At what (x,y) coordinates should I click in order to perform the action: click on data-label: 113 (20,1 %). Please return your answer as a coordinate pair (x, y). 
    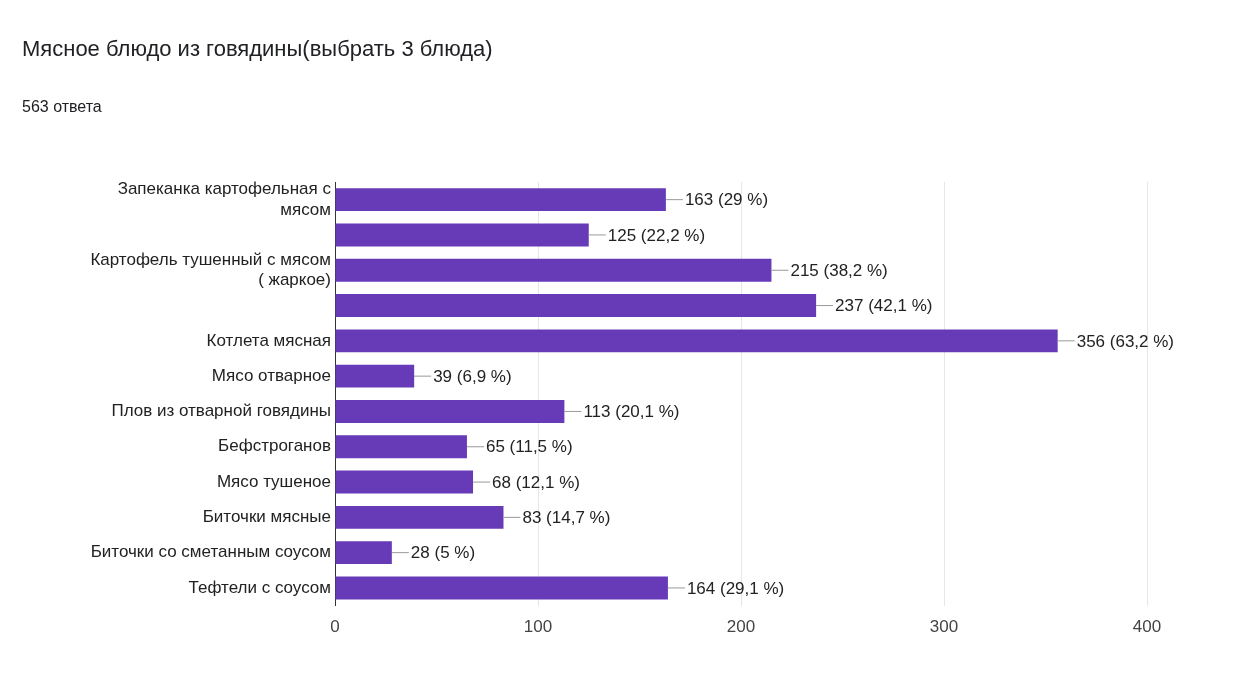
    Looking at the image, I should click on (631, 412).